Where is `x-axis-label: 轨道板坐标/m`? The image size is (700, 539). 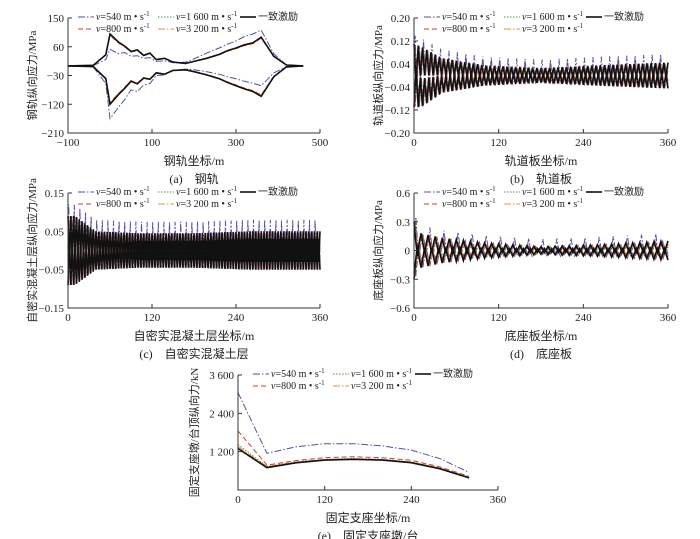 x-axis-label: 轨道板坐标/m is located at coordinates (541, 161).